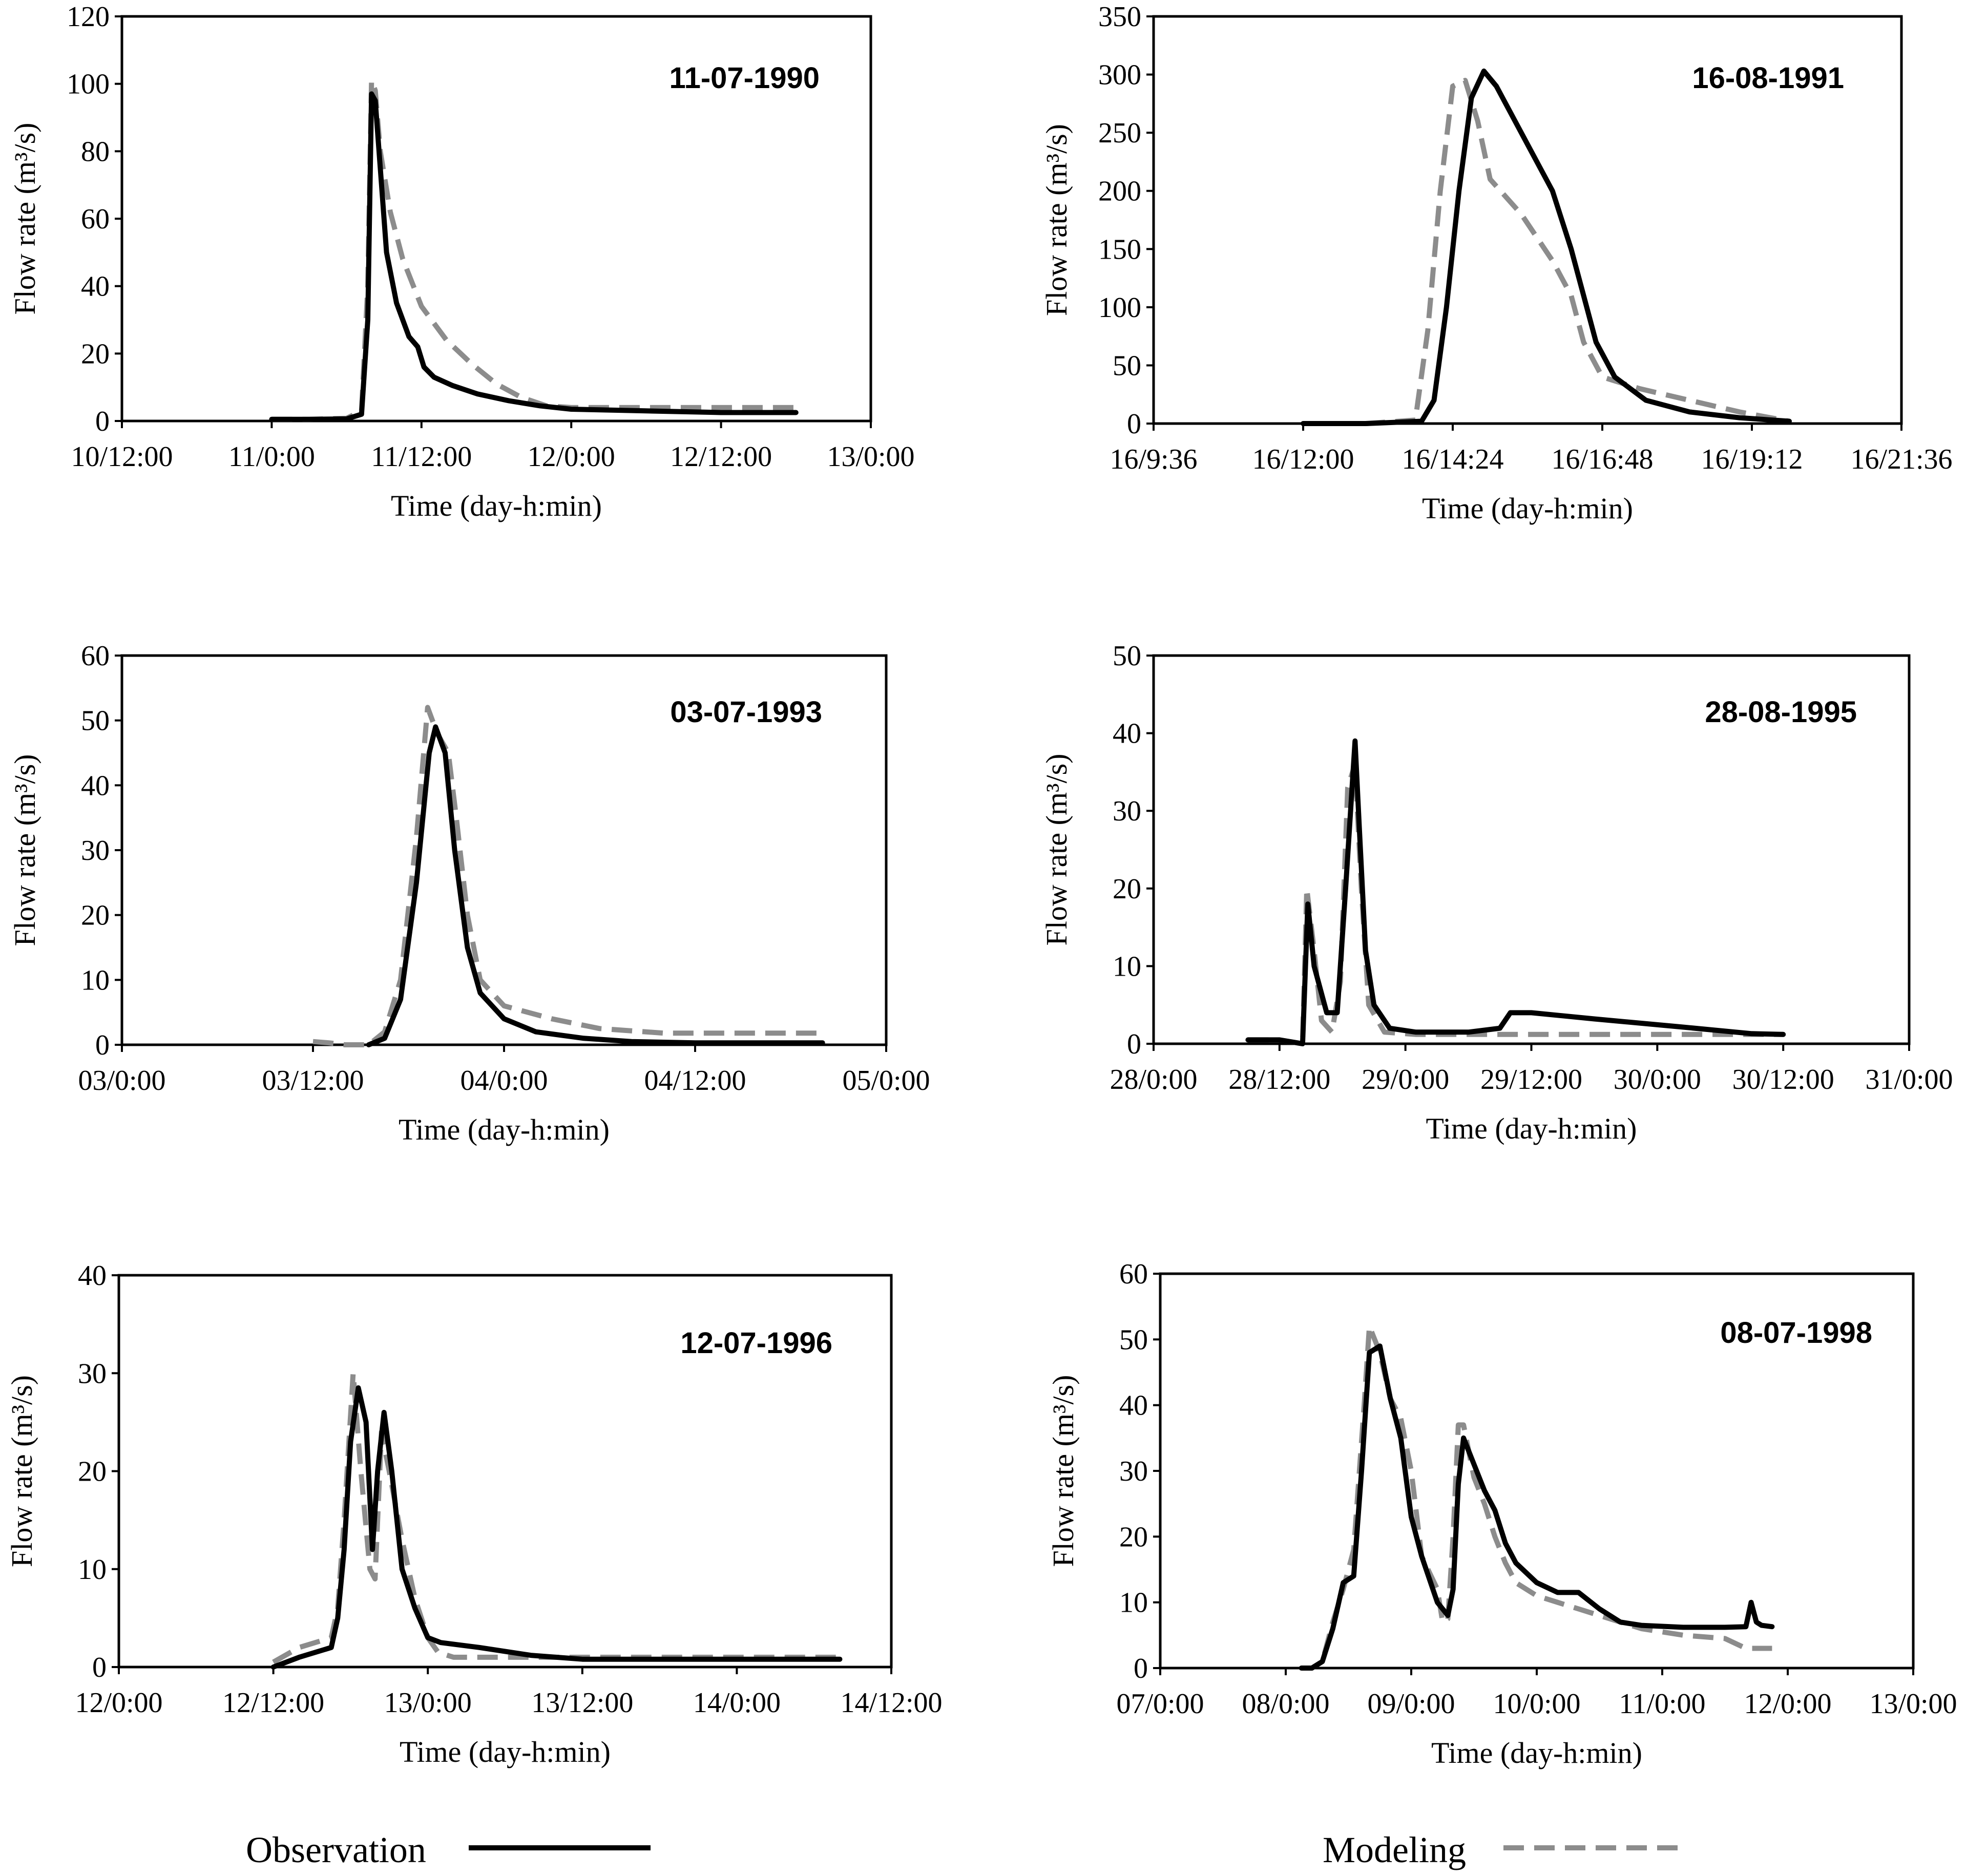  What do you see at coordinates (95, 152) in the screenshot?
I see `y-tick-label: 80` at bounding box center [95, 152].